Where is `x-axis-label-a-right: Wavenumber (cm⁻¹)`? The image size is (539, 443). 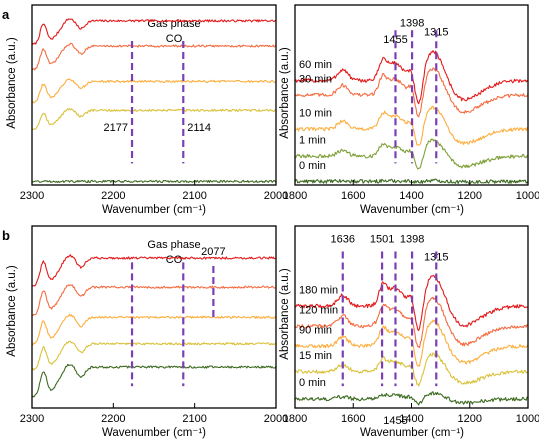
x-axis-label-a-right: Wavenumber (cm⁻¹) is located at coordinates (412, 210).